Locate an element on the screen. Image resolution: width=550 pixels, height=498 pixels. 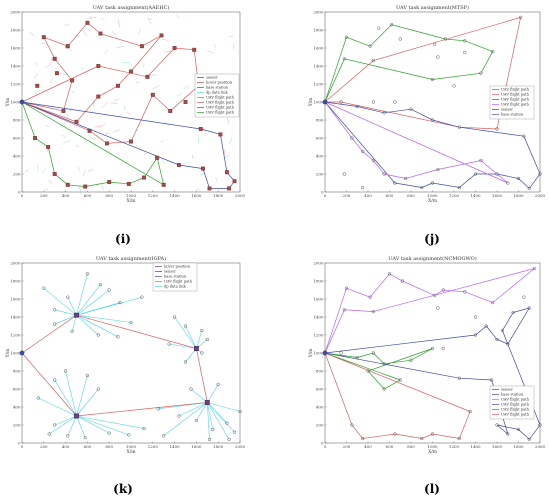
legend-entry: UAV flight path is located at coordinates (515, 400).